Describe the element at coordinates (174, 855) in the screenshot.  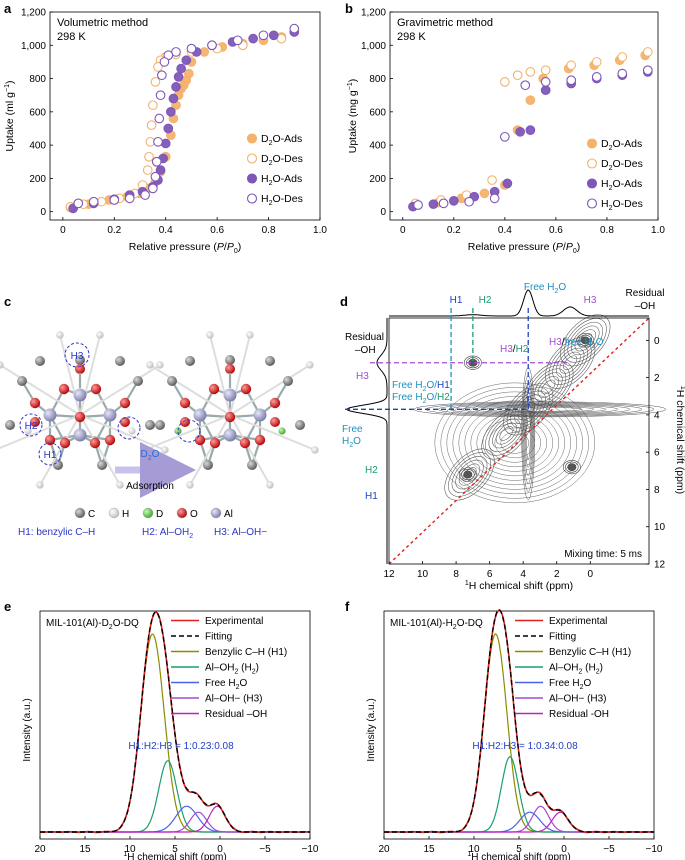
I see `panel-e-xlabel: 1H chemical shift (ppm)` at that location.